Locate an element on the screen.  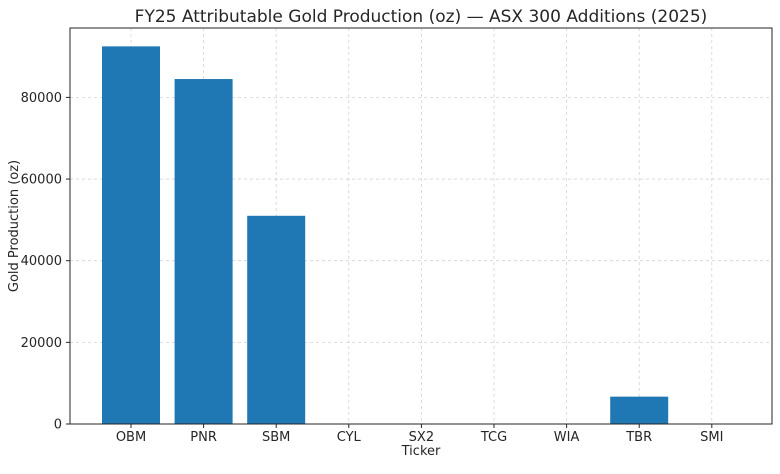
x-axis-ticks: OBM PNR SBM CYL SX2 TCG WIA TBR SMI is located at coordinates (419, 434).